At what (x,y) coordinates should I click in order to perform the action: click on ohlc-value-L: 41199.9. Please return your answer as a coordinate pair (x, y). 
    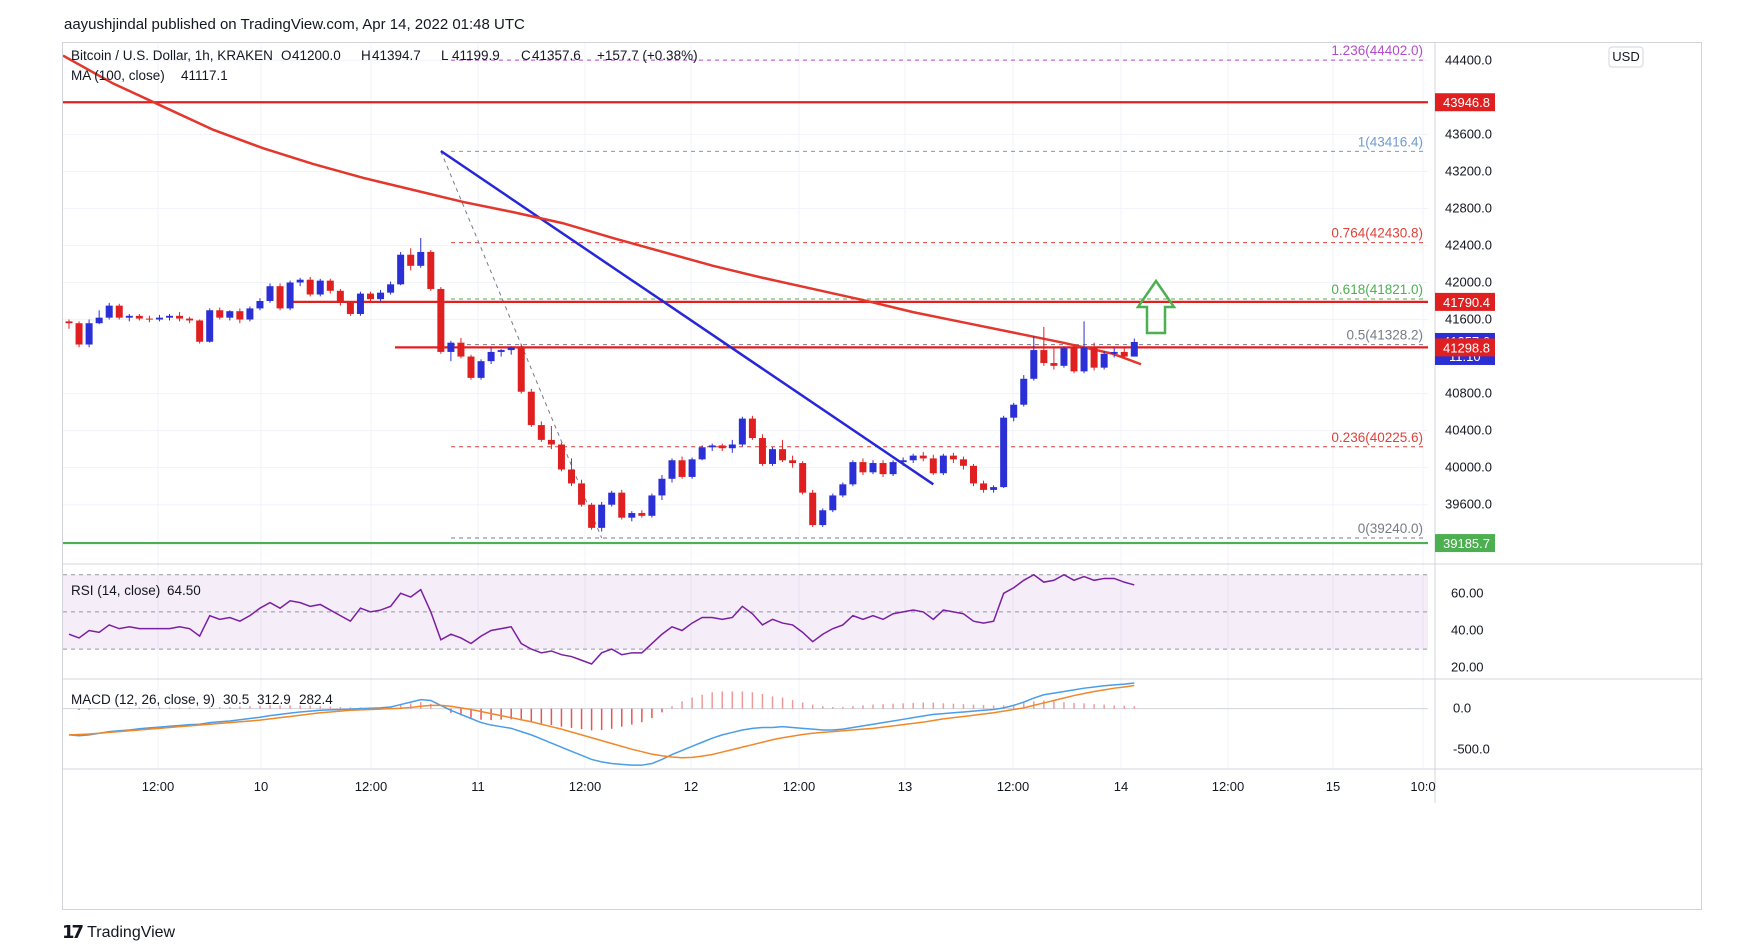
    Looking at the image, I should click on (476, 55).